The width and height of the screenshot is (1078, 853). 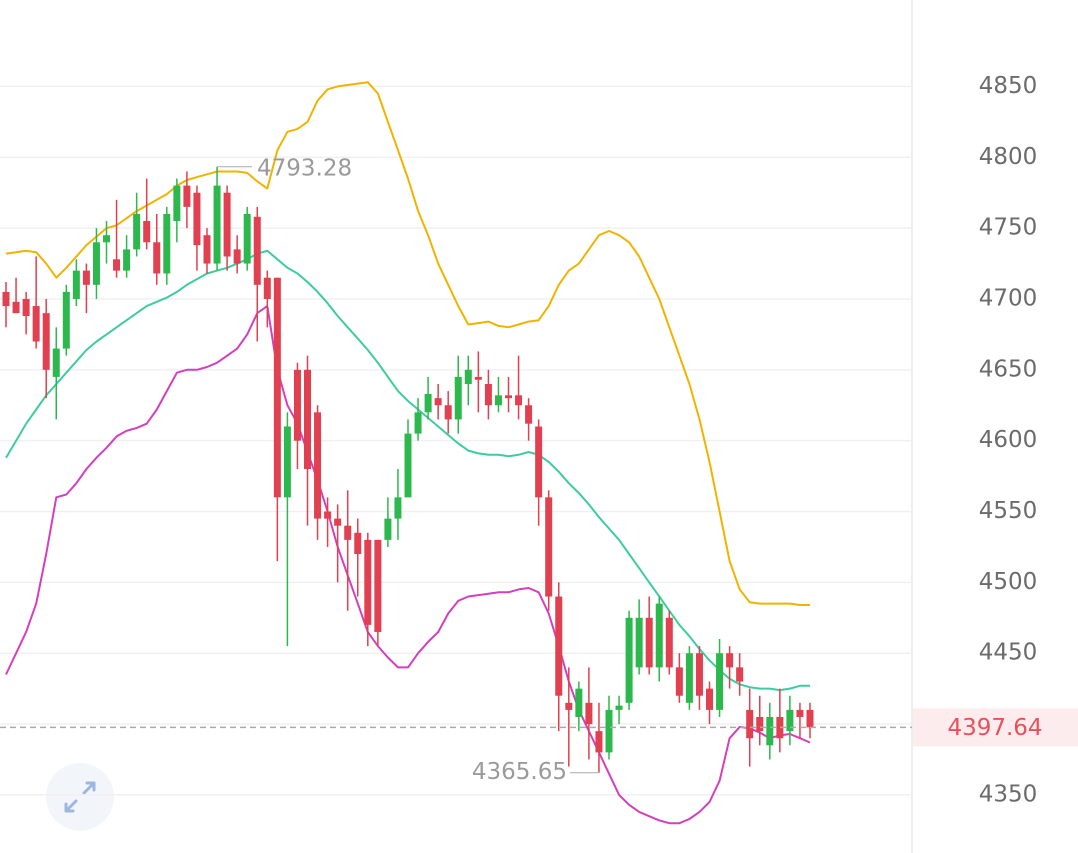 What do you see at coordinates (304, 168) in the screenshot?
I see `max-label: 4793.28` at bounding box center [304, 168].